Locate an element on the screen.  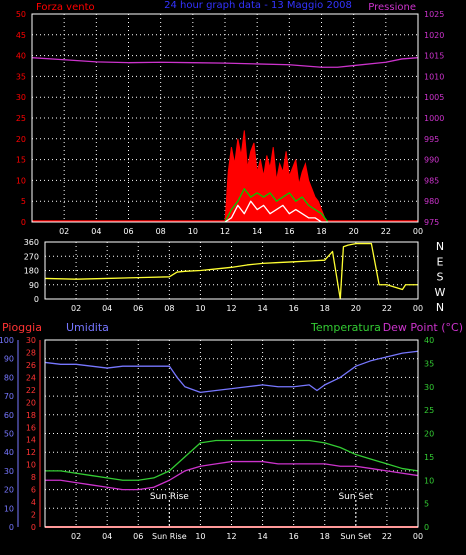
temperature-line is located at coordinates (232, 460).